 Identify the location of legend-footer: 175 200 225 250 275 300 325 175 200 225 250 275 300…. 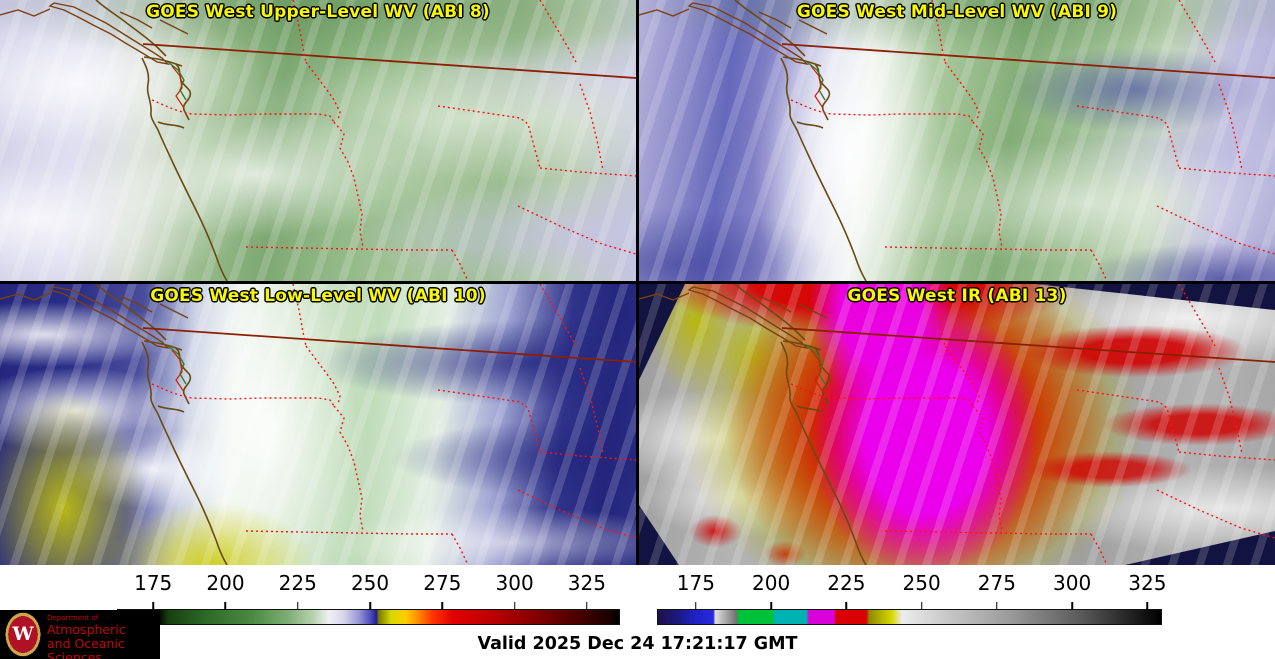
(637, 612).